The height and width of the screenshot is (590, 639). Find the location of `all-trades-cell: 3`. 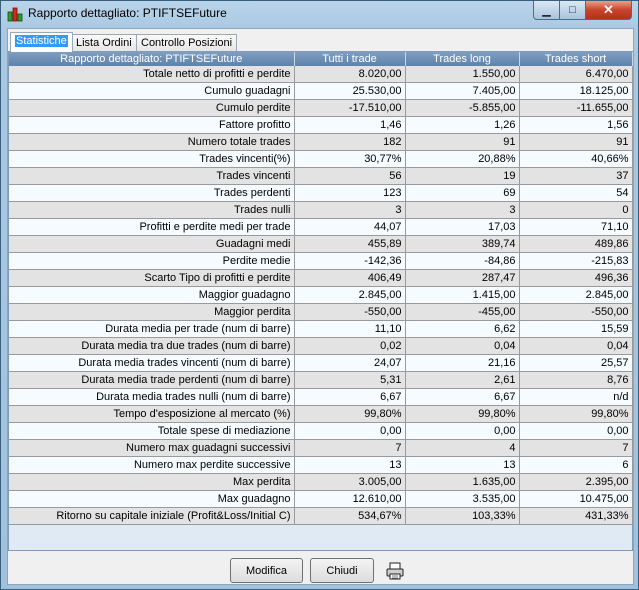

all-trades-cell: 3 is located at coordinates (350, 210).